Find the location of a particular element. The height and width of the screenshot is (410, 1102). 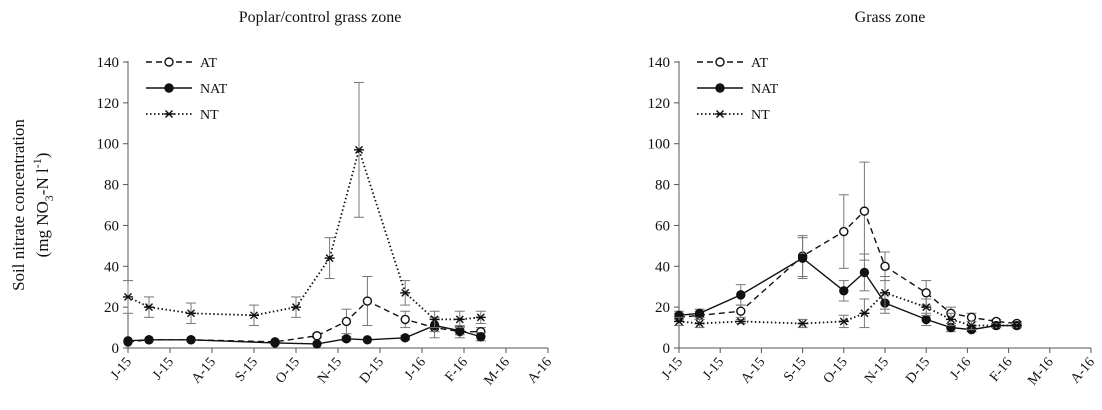

y-tick-label: 60 is located at coordinates (662, 226).